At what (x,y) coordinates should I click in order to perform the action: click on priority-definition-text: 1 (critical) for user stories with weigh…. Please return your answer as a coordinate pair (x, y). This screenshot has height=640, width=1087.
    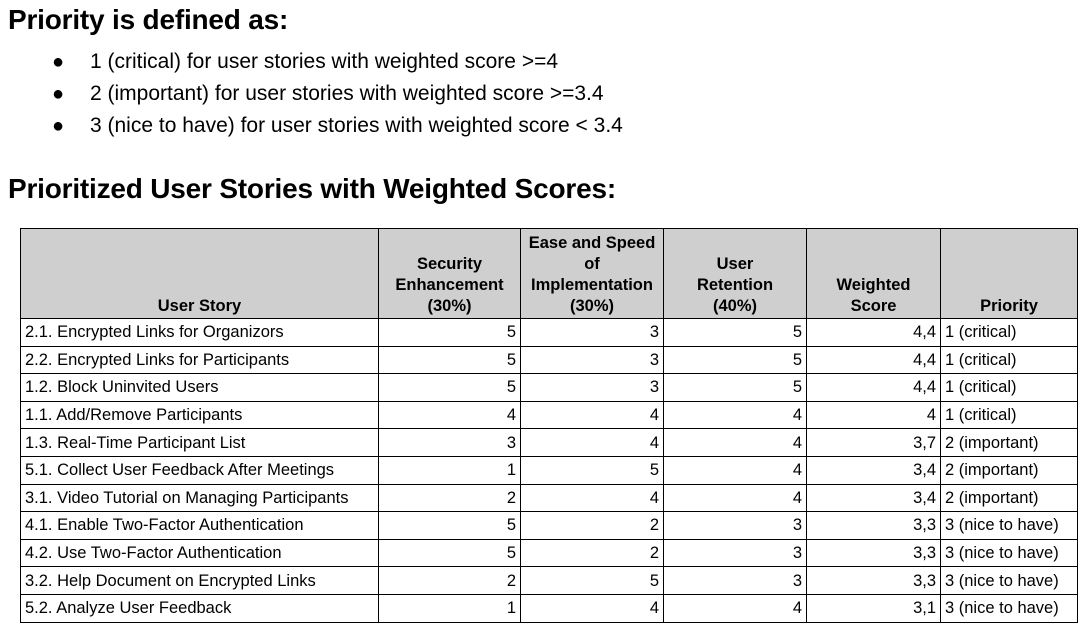
    Looking at the image, I should click on (324, 61).